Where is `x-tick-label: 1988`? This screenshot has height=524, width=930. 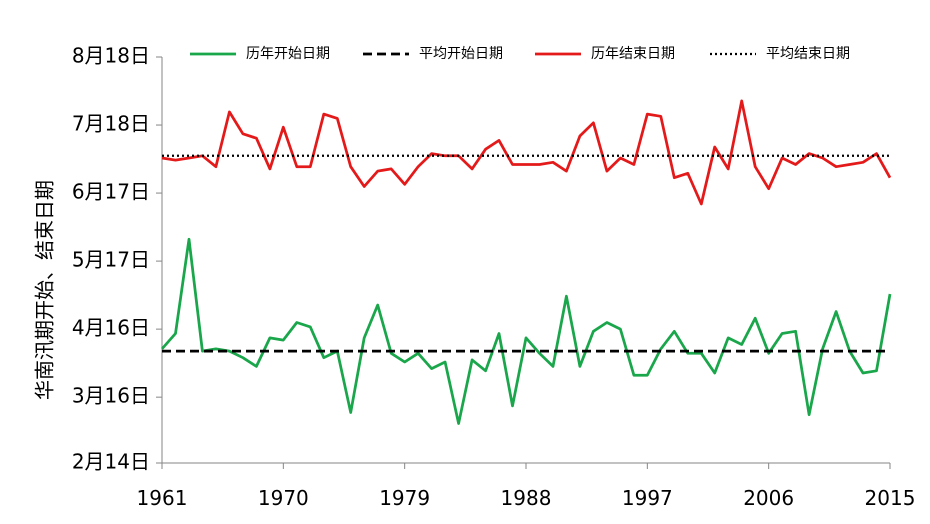
x-tick-label: 1988 is located at coordinates (526, 498).